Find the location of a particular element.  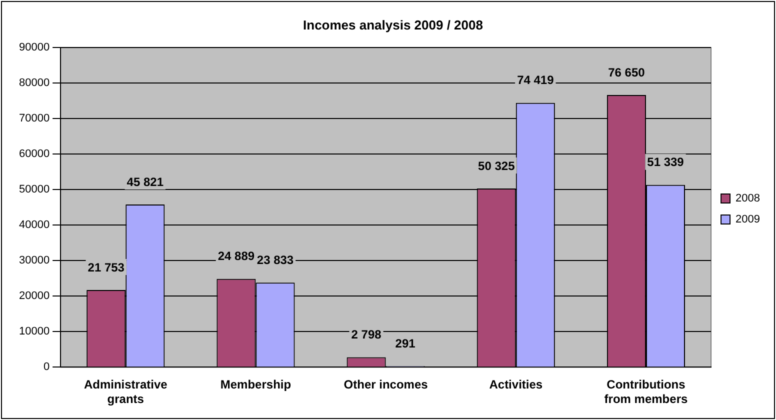

x-tick-label: Other incomes is located at coordinates (386, 385).